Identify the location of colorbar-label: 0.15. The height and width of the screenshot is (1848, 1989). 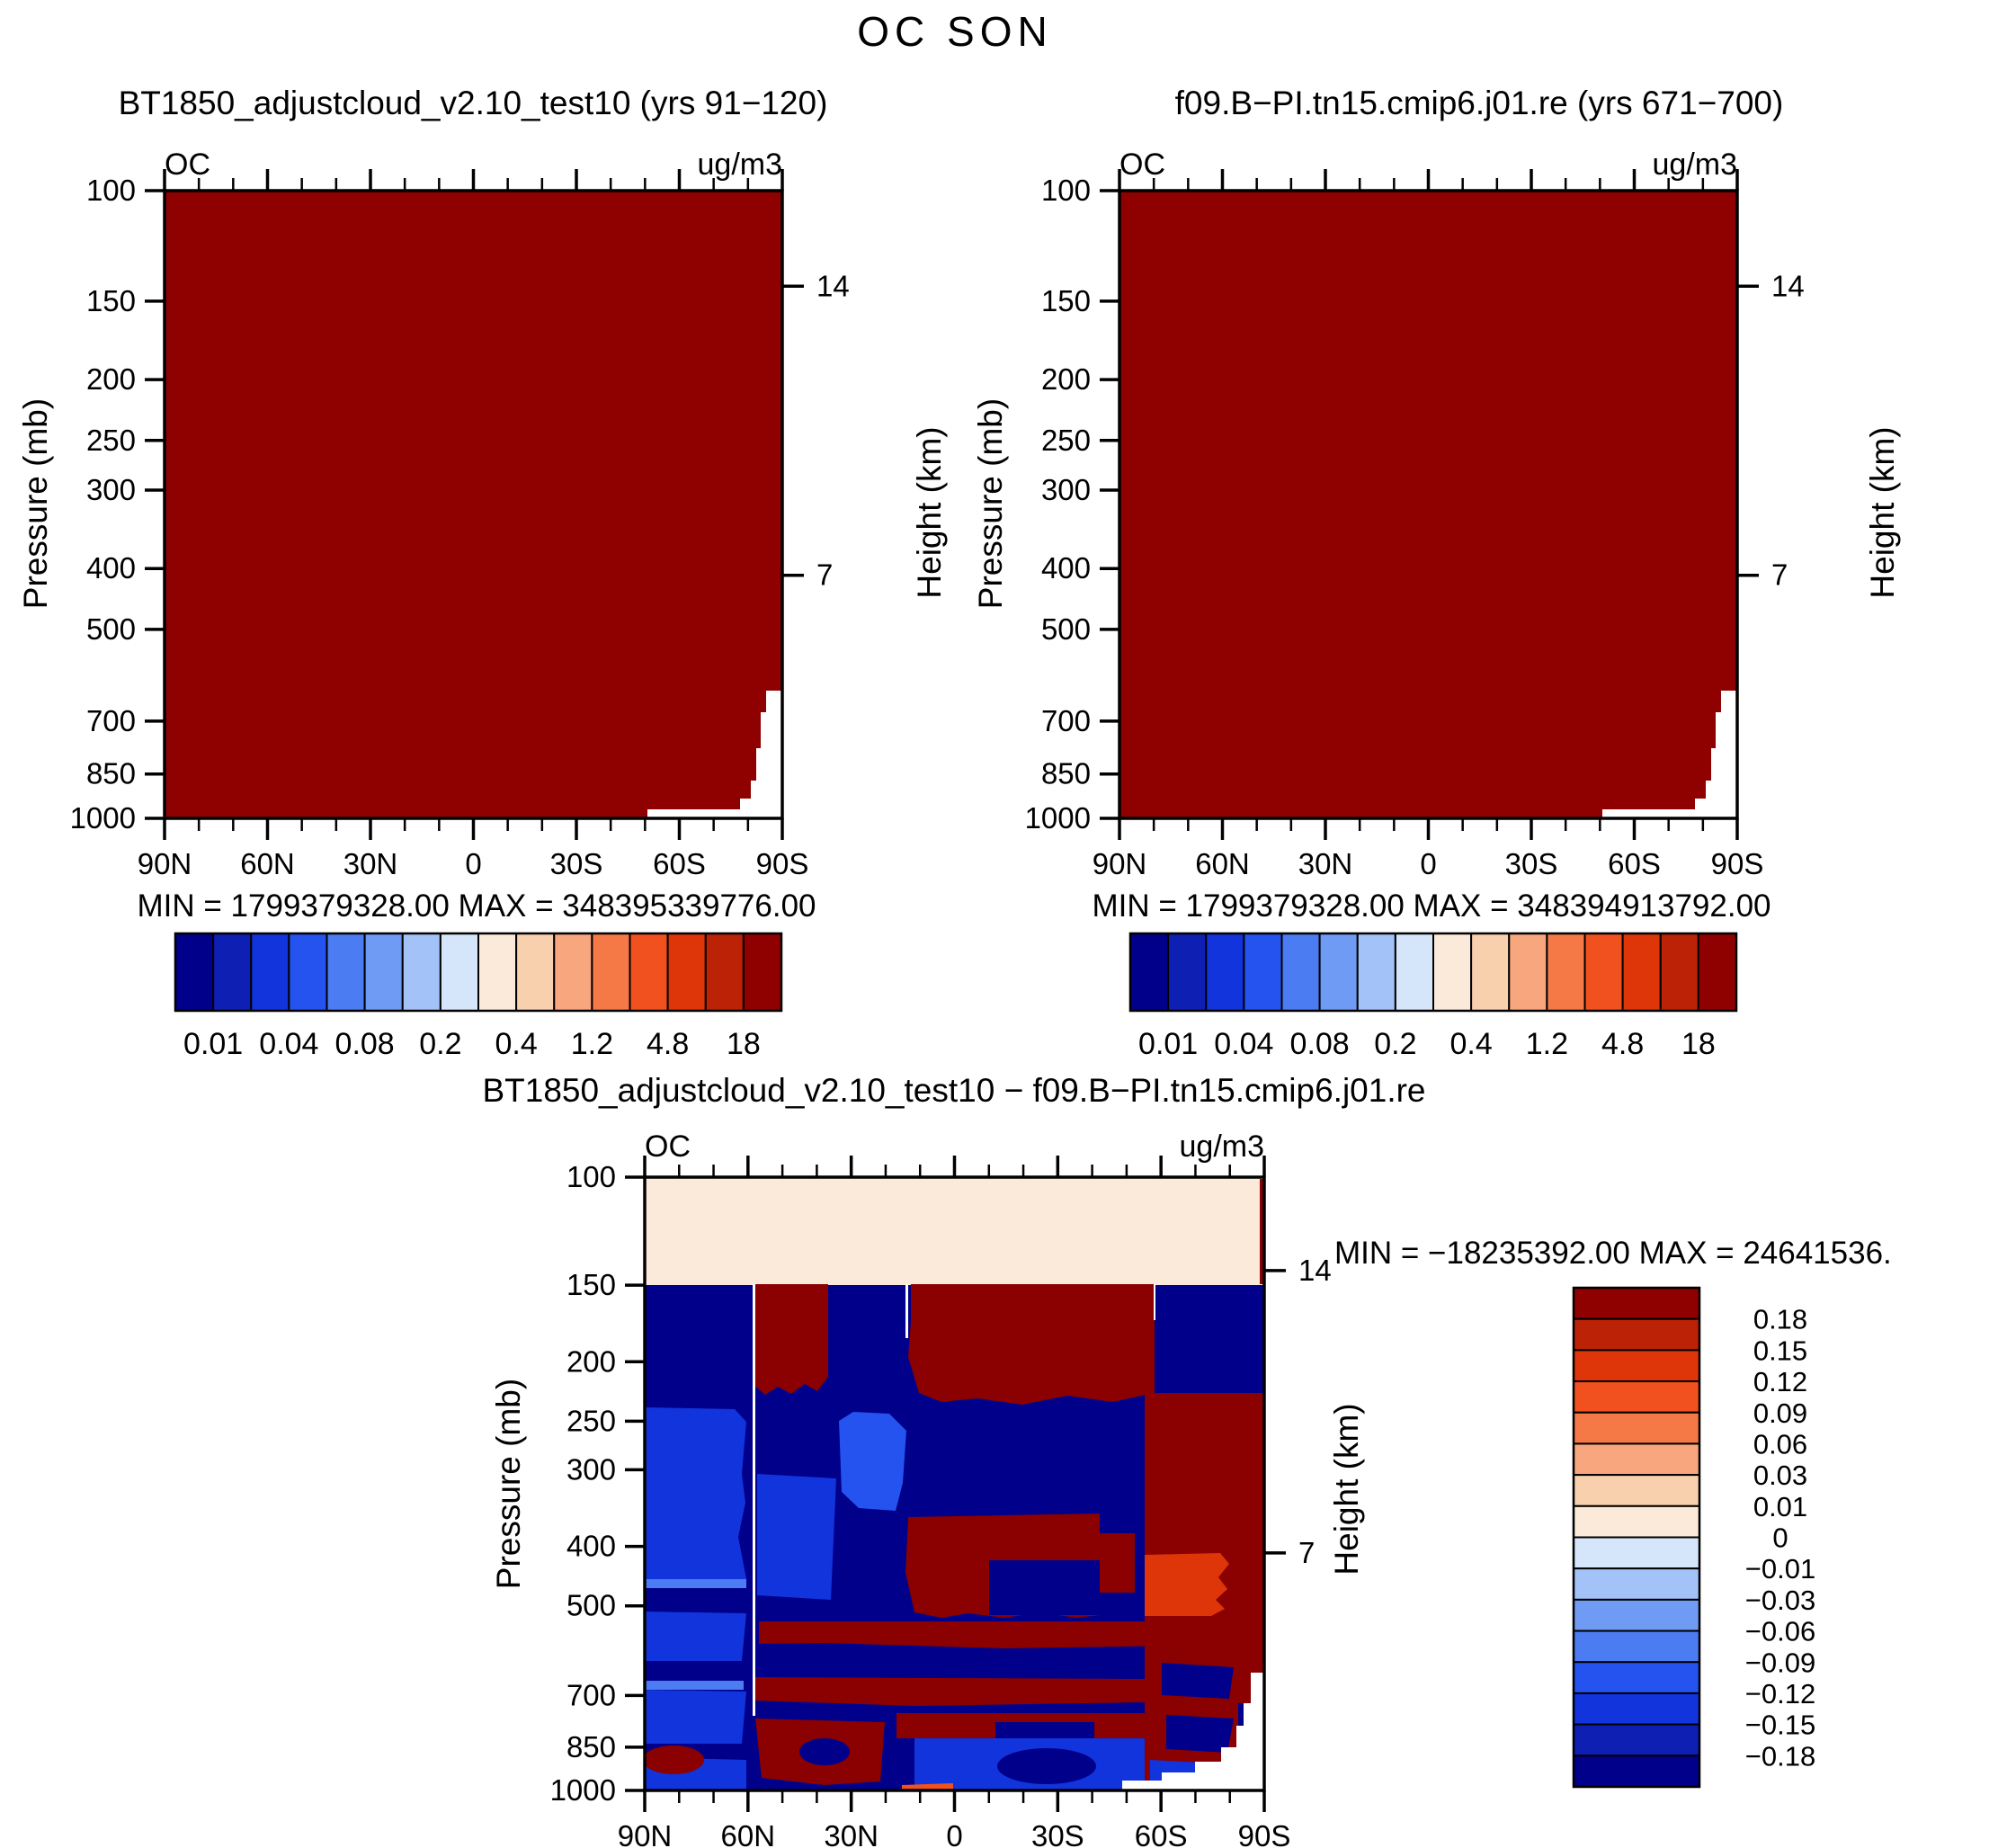
(1780, 1350).